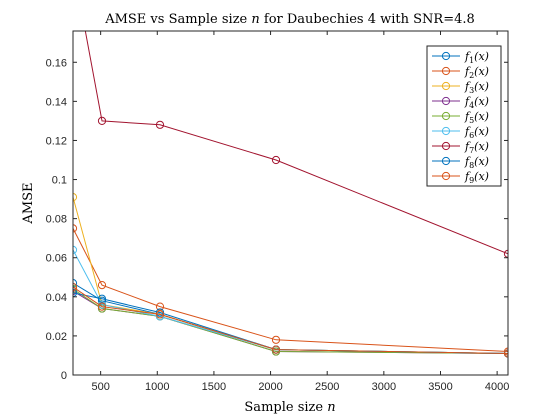 The image size is (560, 420). Describe the element at coordinates (476, 102) in the screenshot. I see `legend-label: f4(x)` at that location.